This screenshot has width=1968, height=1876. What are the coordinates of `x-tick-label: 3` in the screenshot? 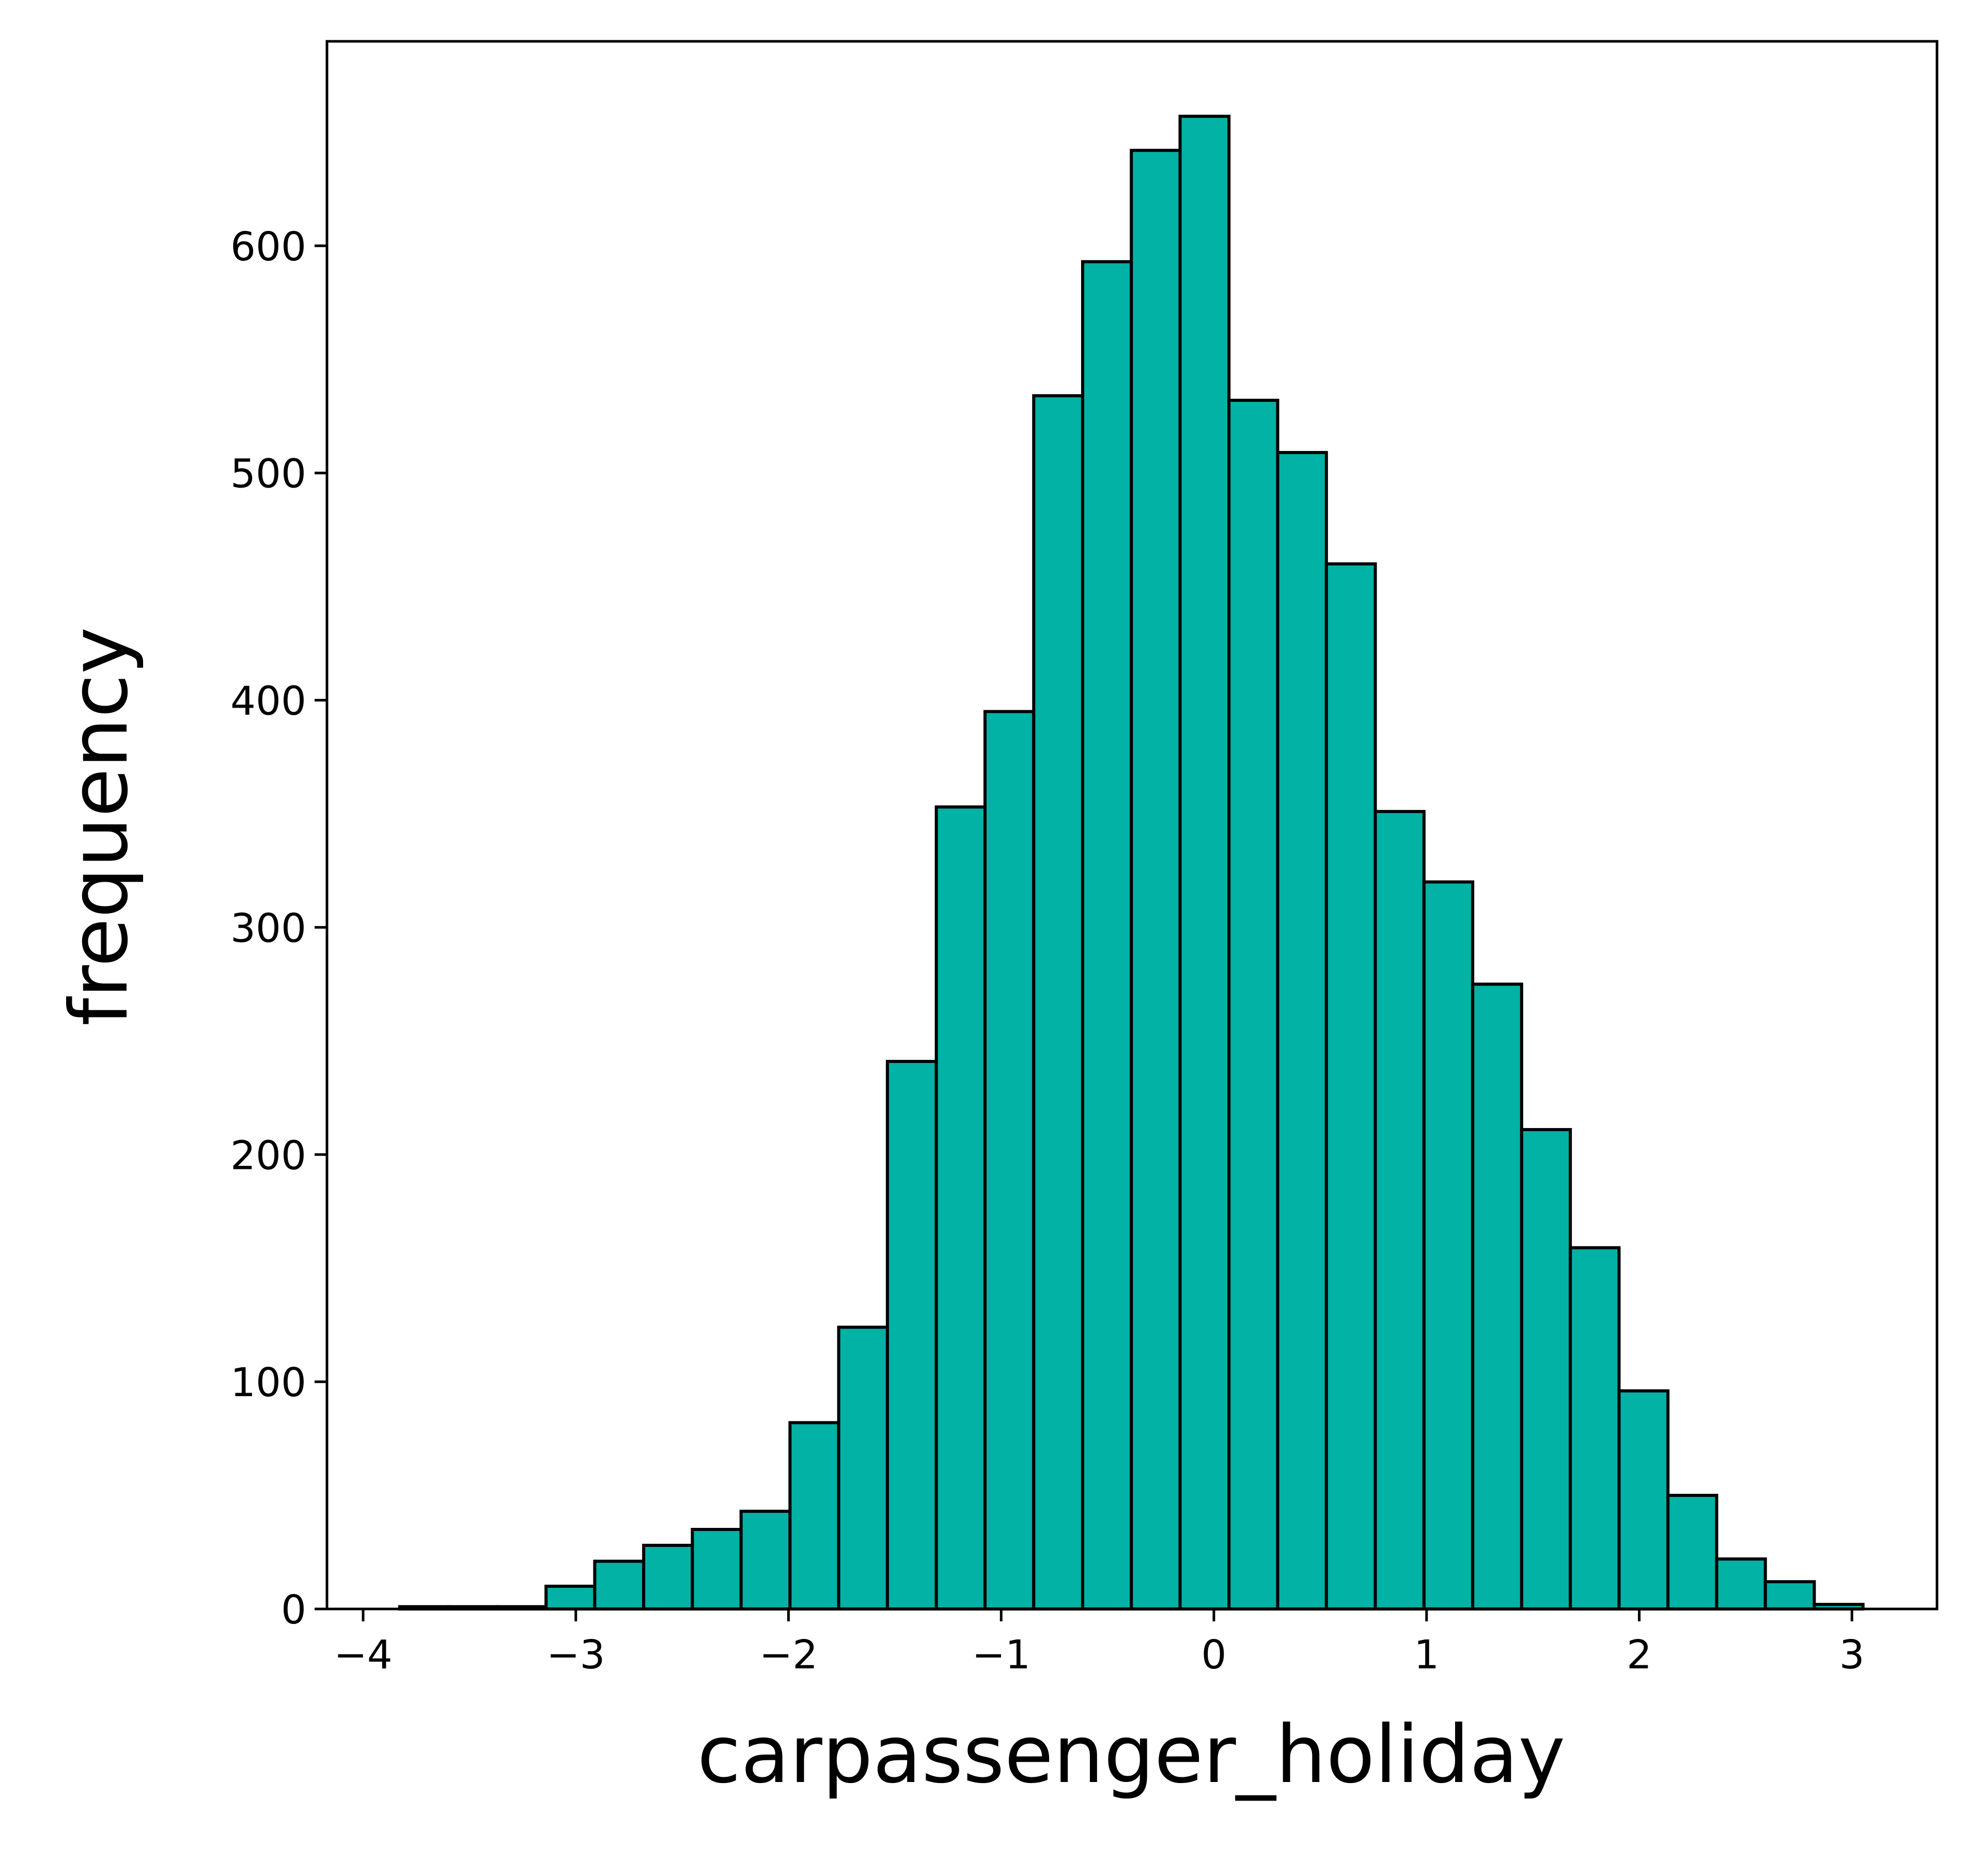 It's located at (1852, 1655).